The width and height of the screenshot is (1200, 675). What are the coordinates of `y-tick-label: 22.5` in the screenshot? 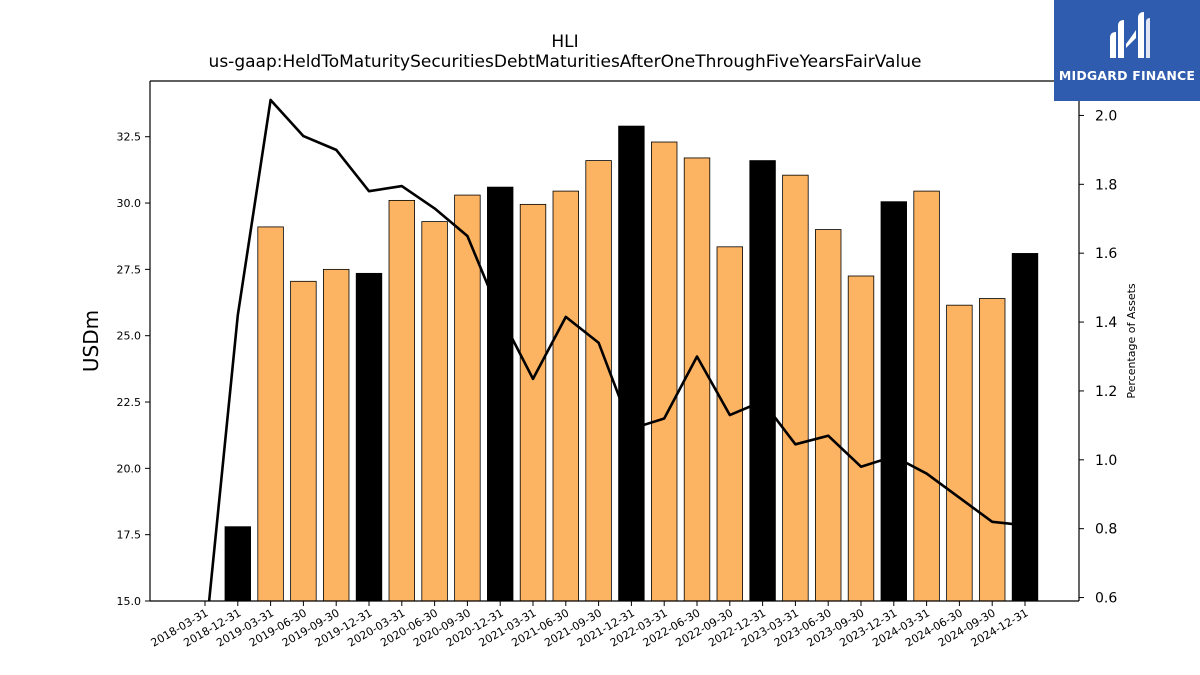 It's located at (129, 402).